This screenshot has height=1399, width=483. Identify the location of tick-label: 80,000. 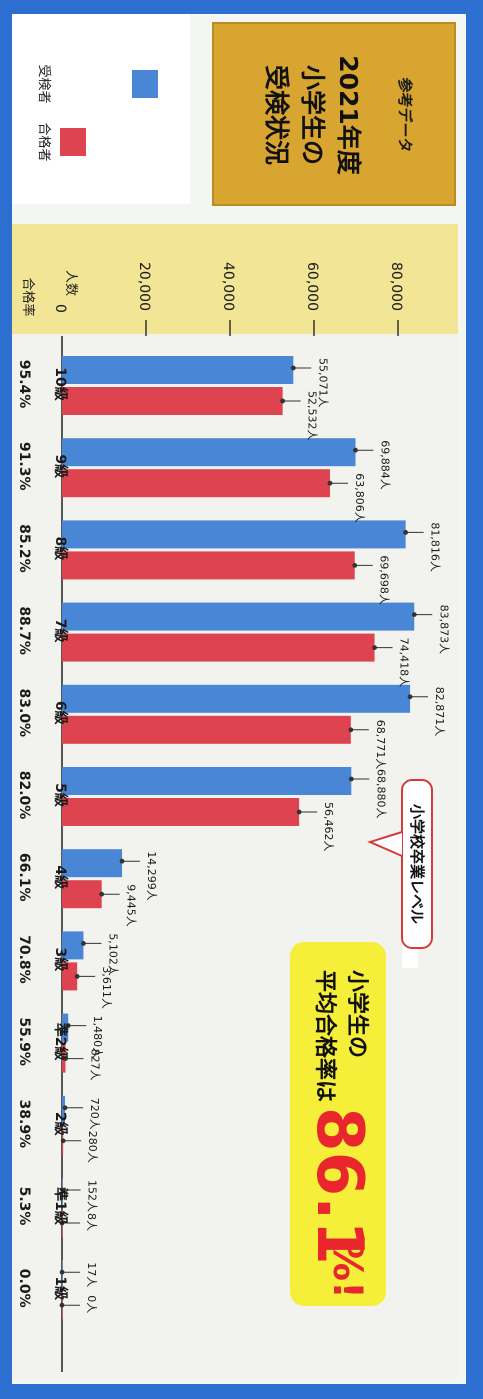
(396, 286).